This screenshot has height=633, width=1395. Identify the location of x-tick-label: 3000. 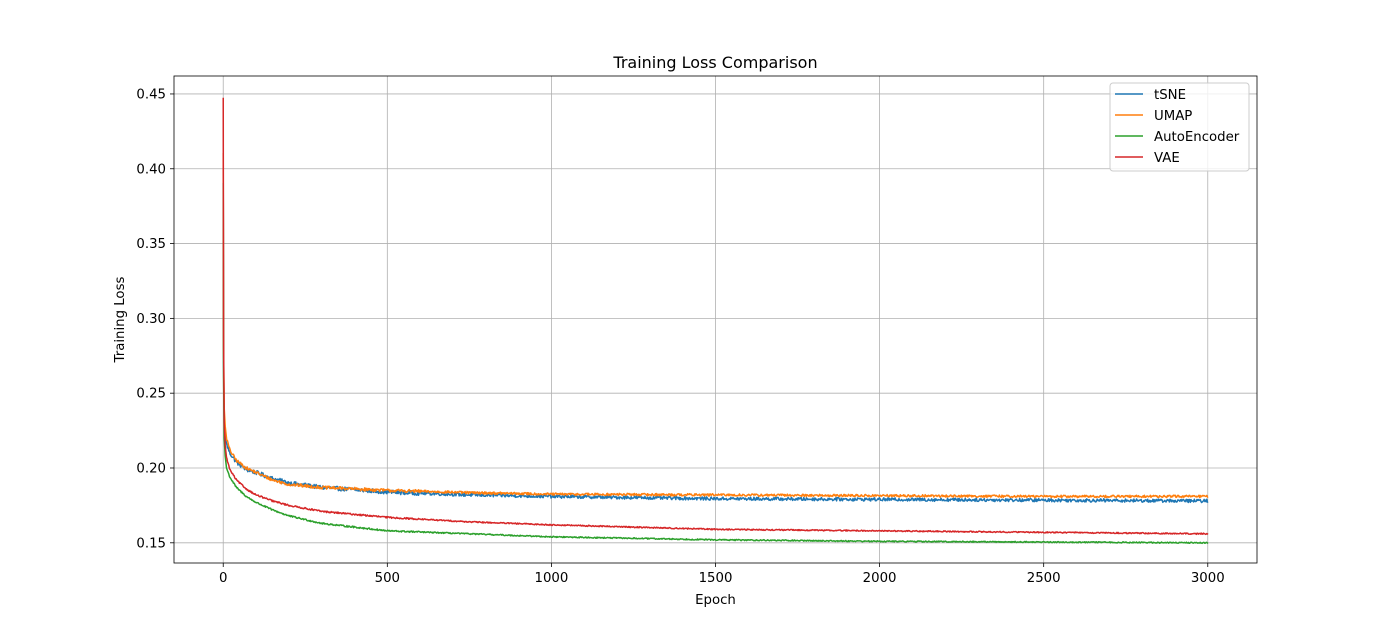
(1208, 578).